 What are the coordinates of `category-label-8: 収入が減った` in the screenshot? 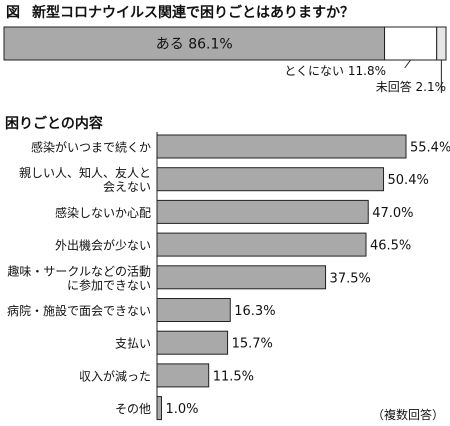 It's located at (115, 375).